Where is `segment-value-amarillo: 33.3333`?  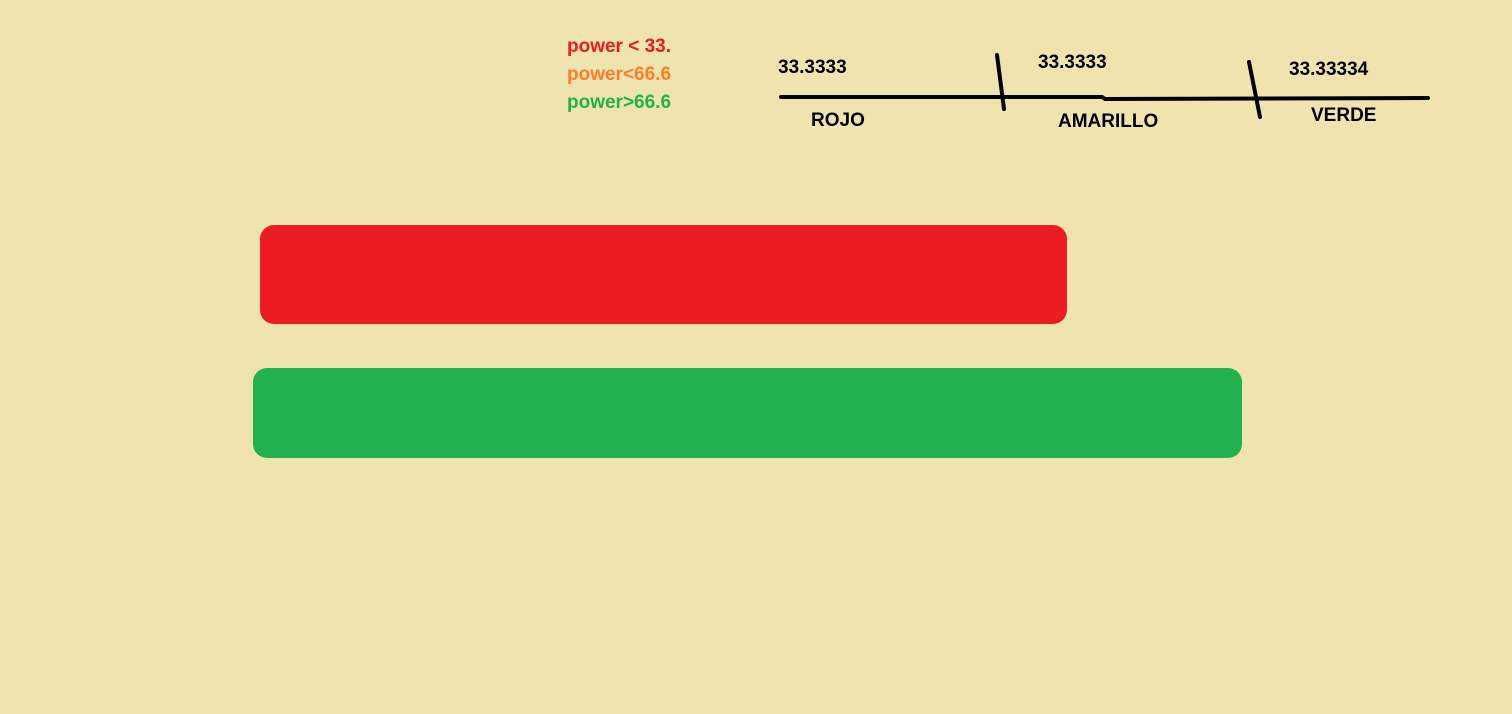 segment-value-amarillo: 33.3333 is located at coordinates (1072, 62).